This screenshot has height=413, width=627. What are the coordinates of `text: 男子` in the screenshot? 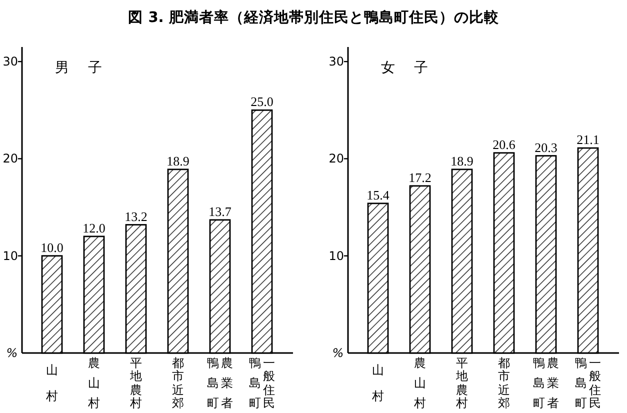 It's located at (88, 68).